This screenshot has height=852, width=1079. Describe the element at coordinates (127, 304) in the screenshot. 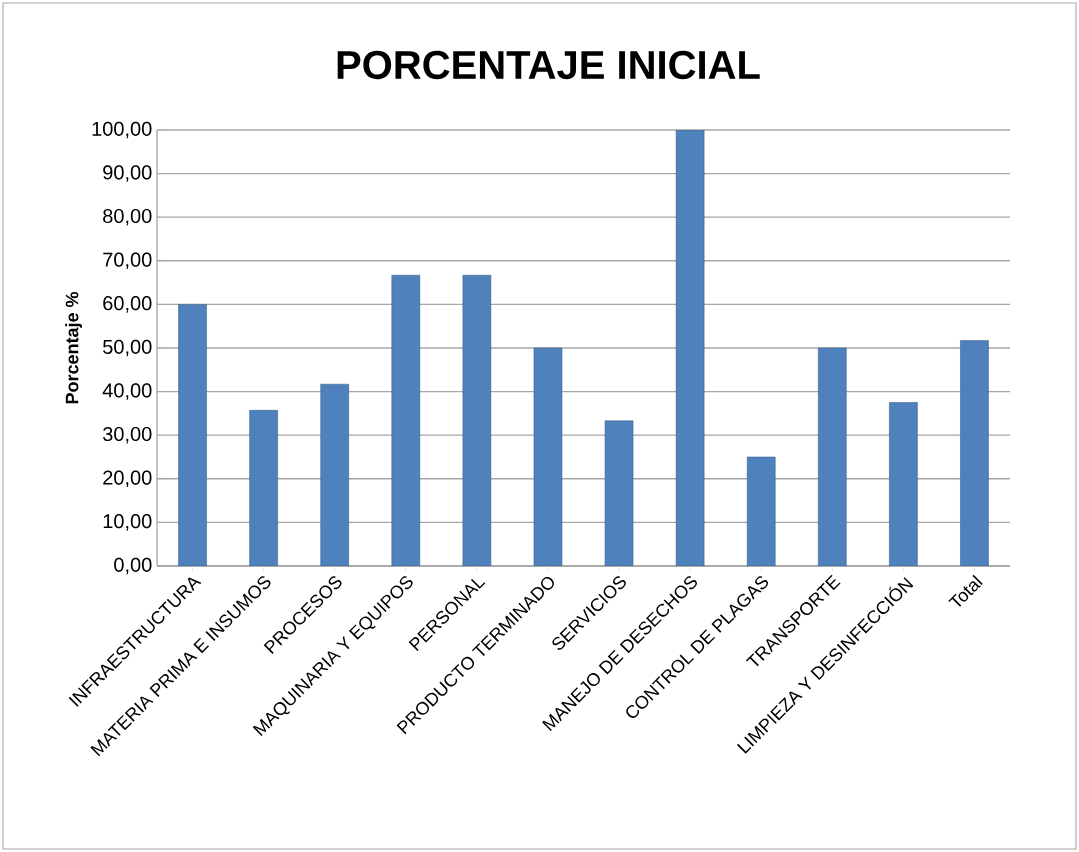

I see `y-tick-label: 60,00` at that location.